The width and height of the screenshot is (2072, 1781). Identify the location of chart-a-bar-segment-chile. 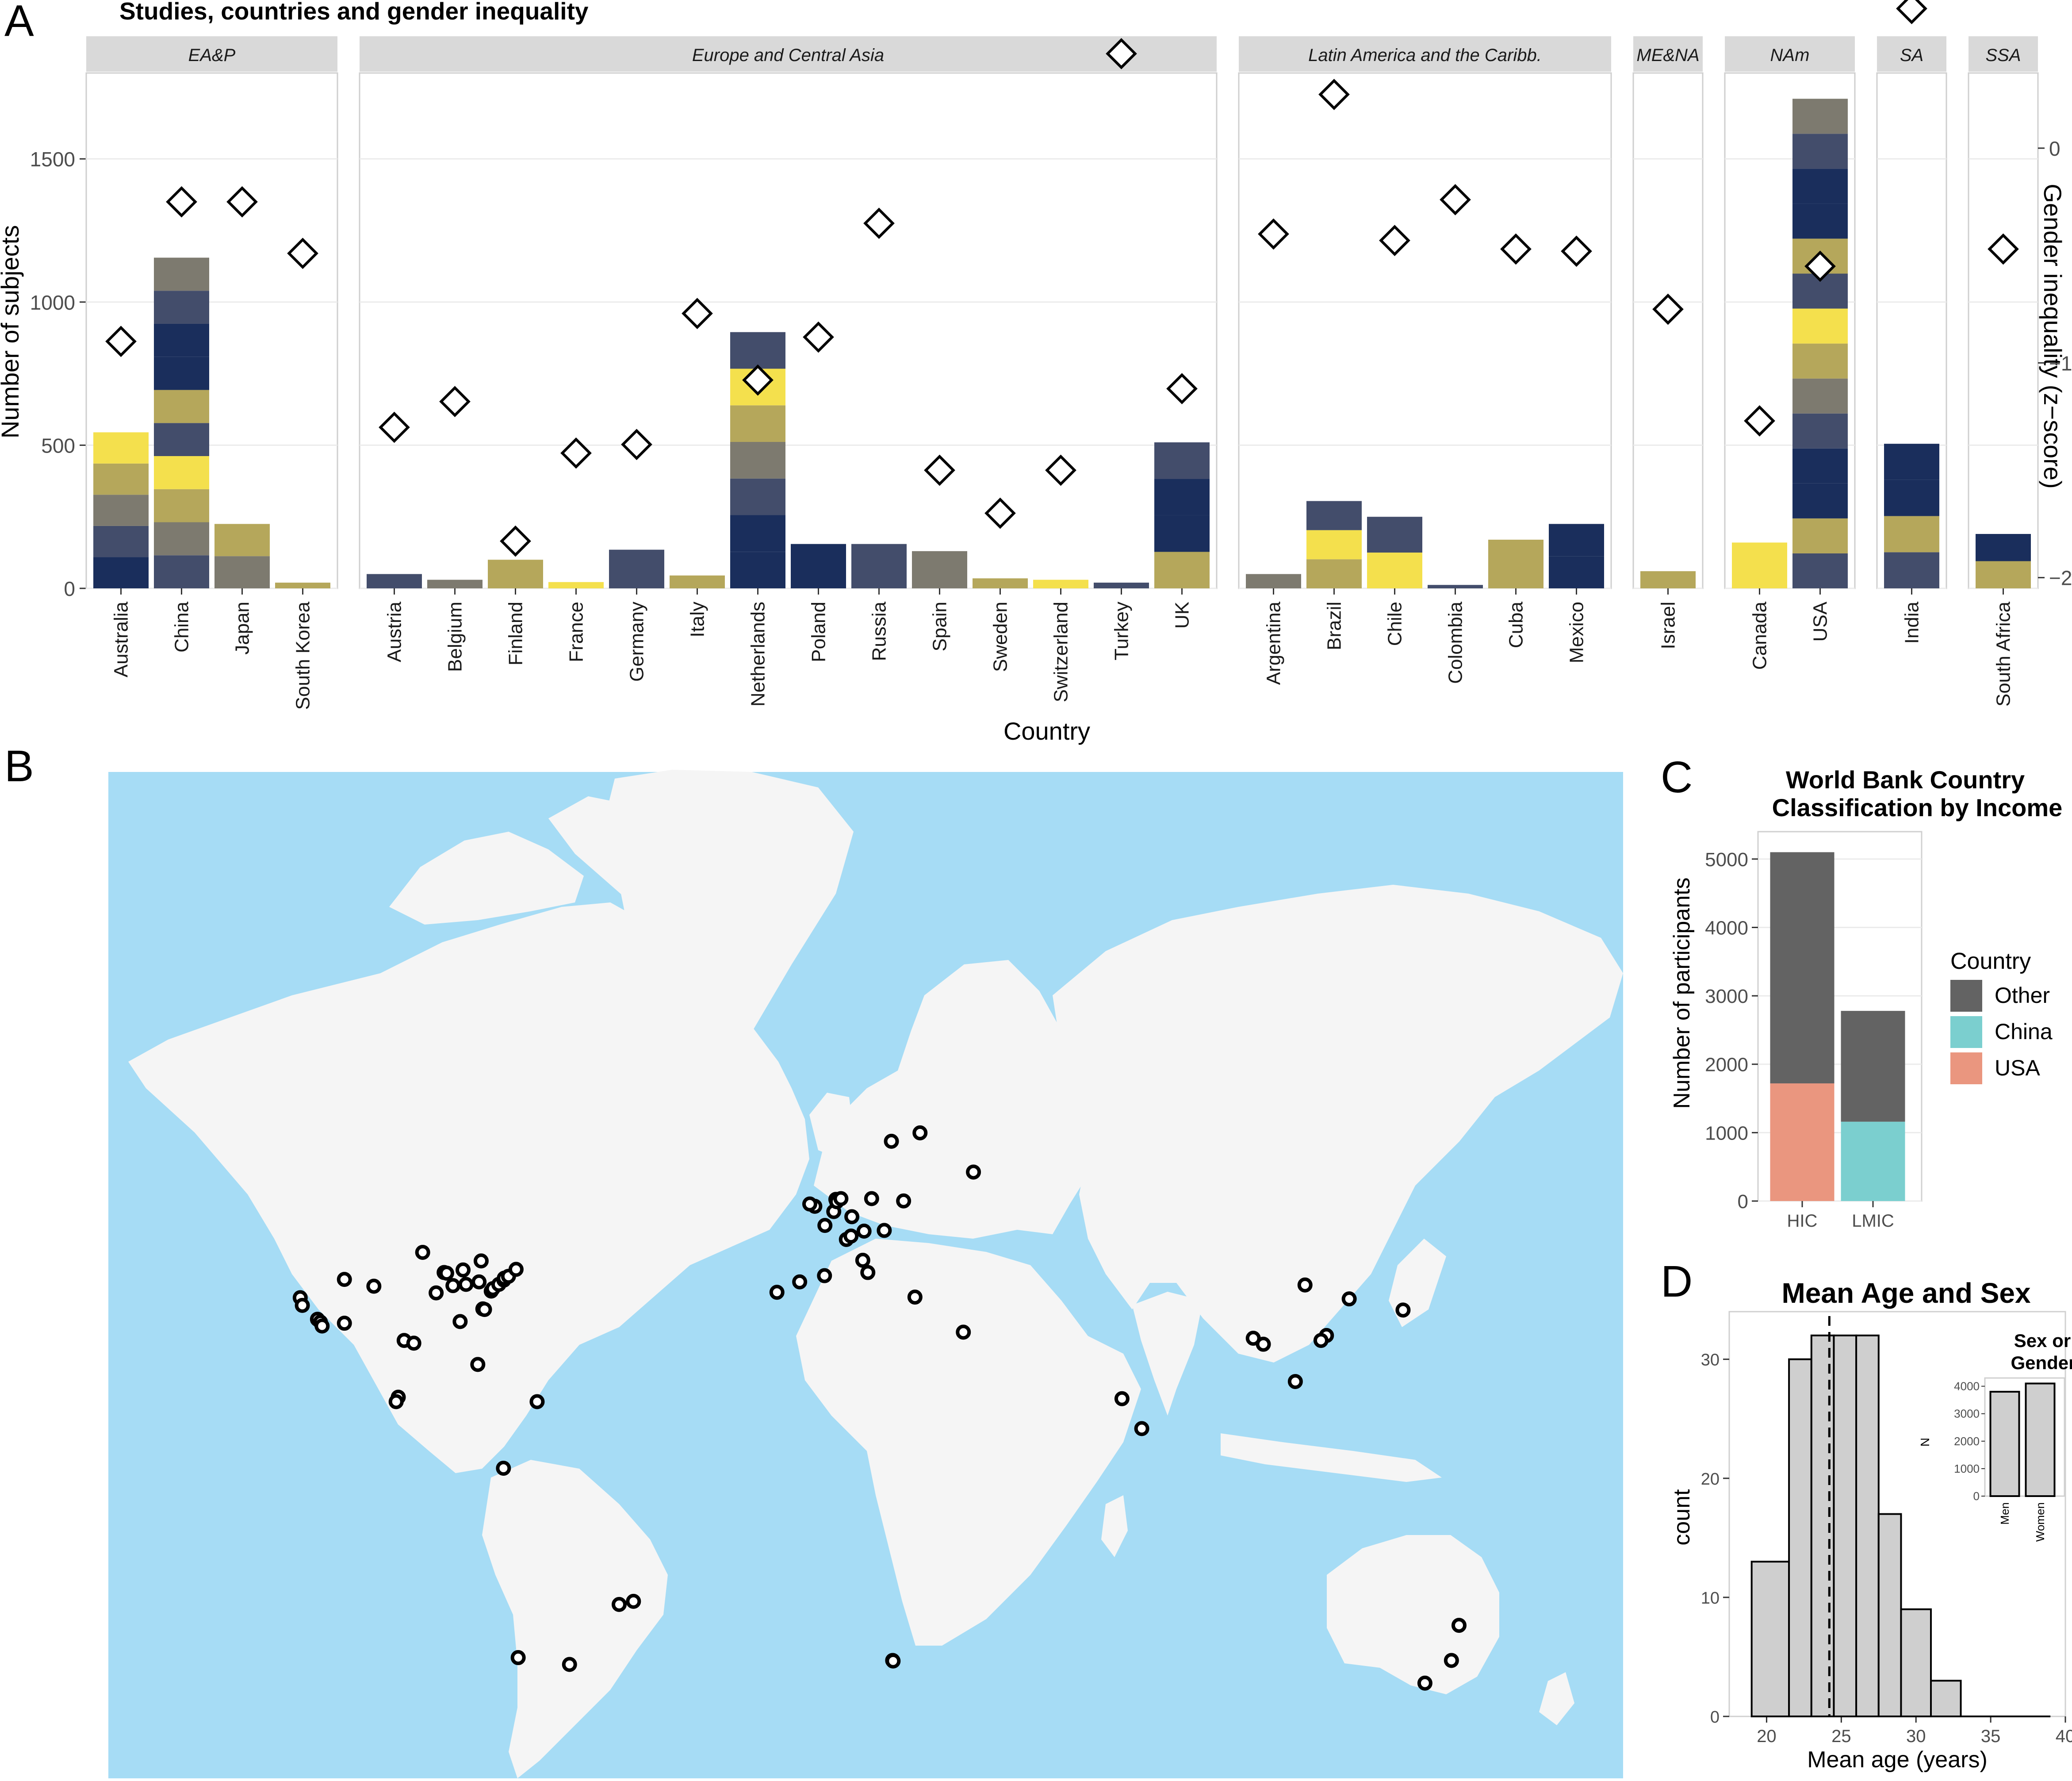
(1395, 570).